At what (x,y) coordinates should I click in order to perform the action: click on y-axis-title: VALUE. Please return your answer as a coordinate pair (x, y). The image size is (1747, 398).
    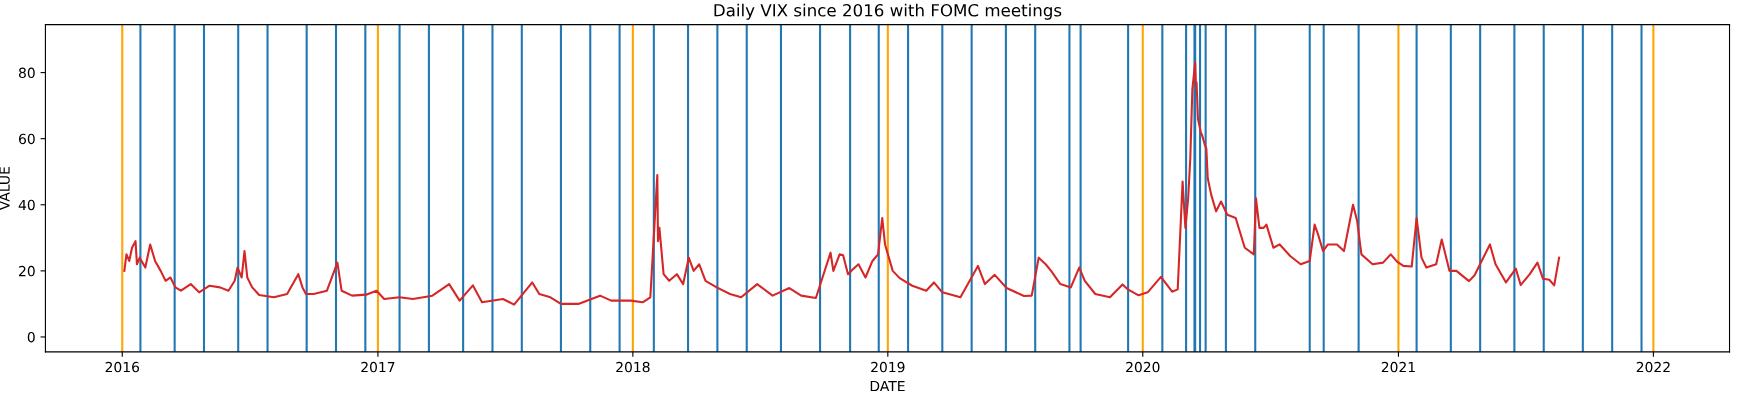
    Looking at the image, I should click on (5, 189).